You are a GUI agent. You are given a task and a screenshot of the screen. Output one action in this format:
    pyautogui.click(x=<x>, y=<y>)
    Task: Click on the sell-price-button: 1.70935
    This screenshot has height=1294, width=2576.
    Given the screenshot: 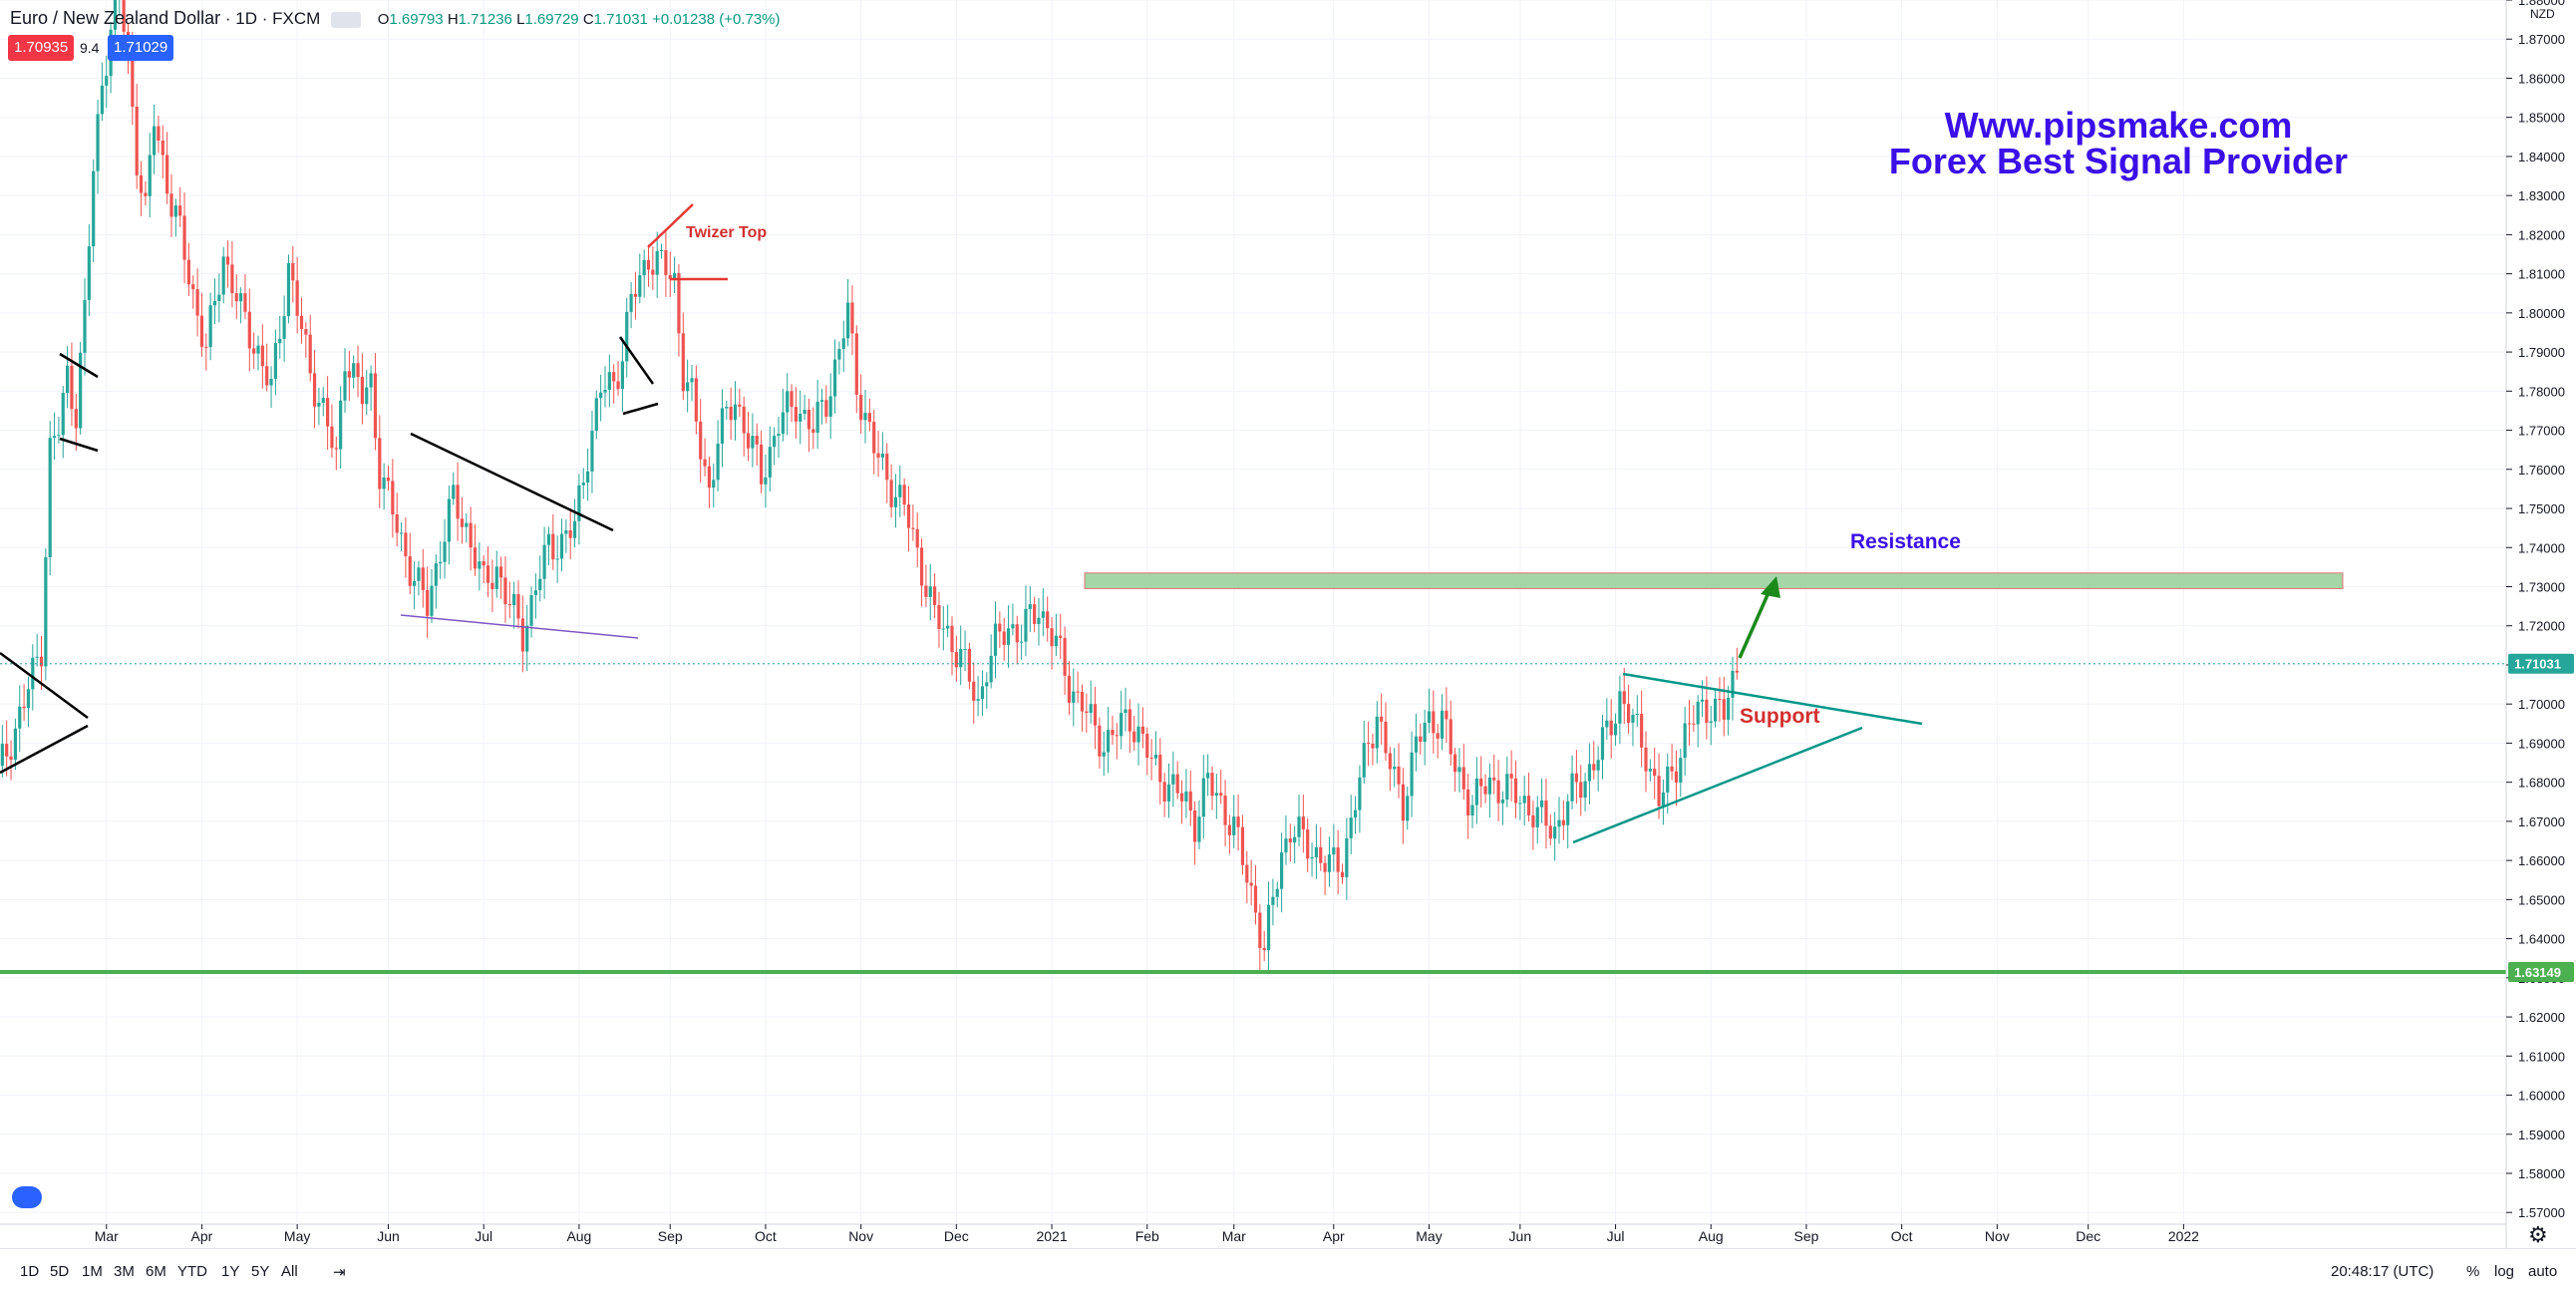 What is the action you would take?
    pyautogui.click(x=41, y=48)
    